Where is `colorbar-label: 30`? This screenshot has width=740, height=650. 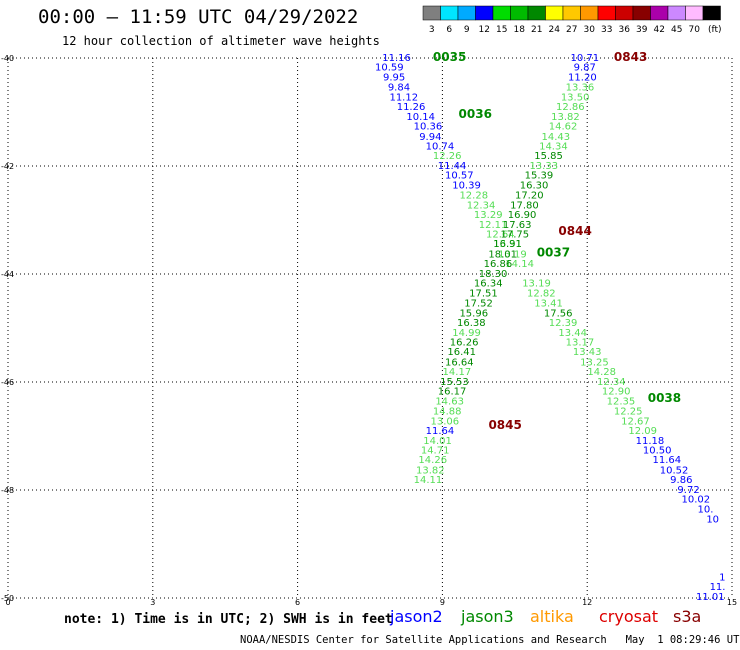
colorbar-label: 30 is located at coordinates (590, 30).